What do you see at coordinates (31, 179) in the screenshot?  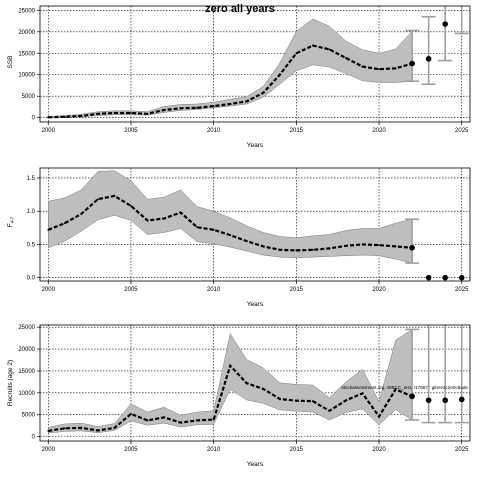 I see `y-tick-label: 1.5` at bounding box center [31, 179].